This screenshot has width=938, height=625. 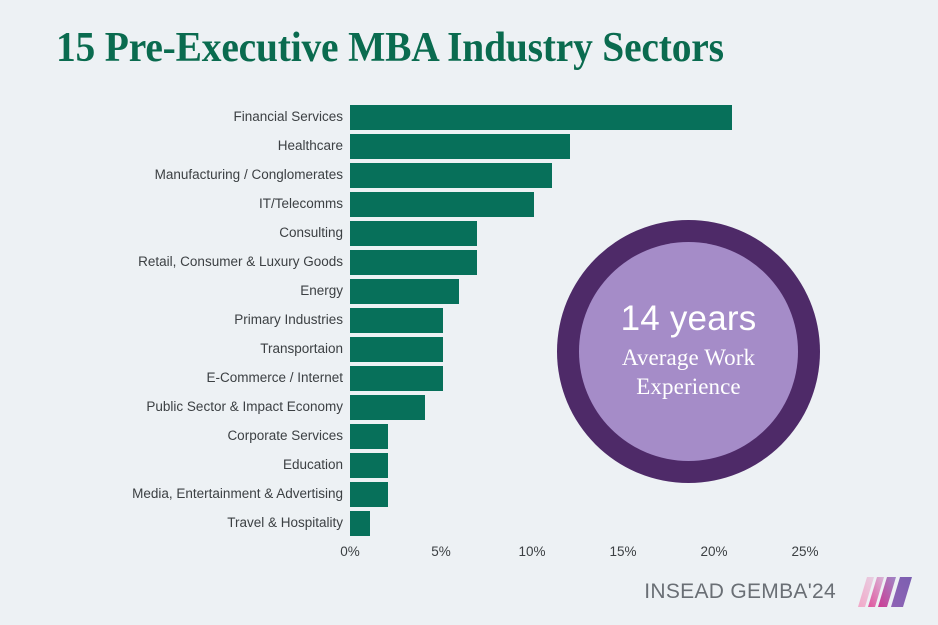 I want to click on bar-row: Education, so click(x=469, y=466).